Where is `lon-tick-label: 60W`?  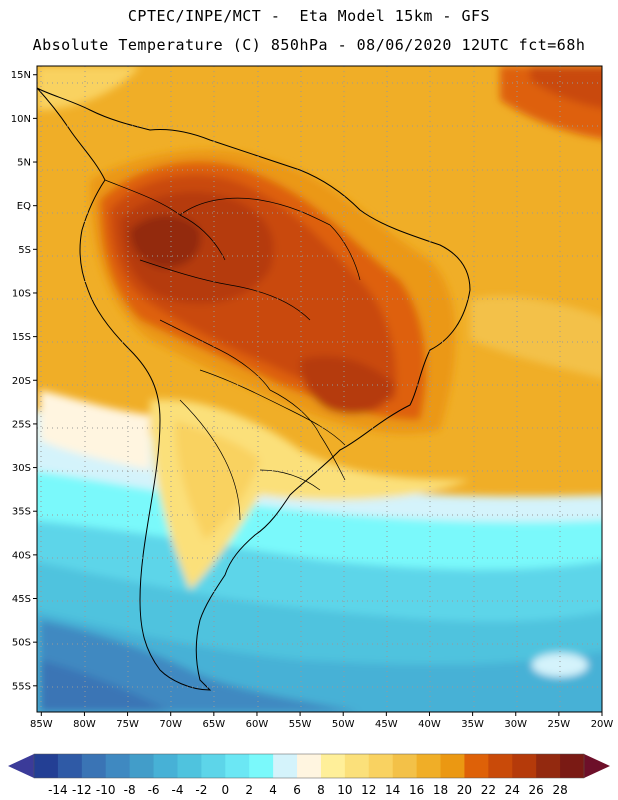
lon-tick-label: 60W is located at coordinates (257, 724).